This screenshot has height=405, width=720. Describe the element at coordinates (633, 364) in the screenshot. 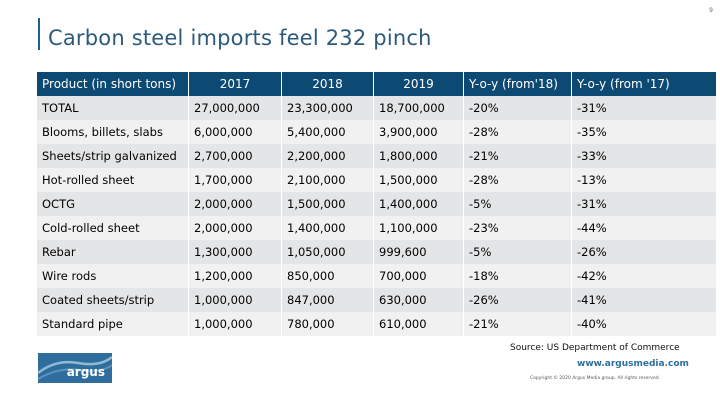

I see `website-link: www.argusmedia.com` at that location.